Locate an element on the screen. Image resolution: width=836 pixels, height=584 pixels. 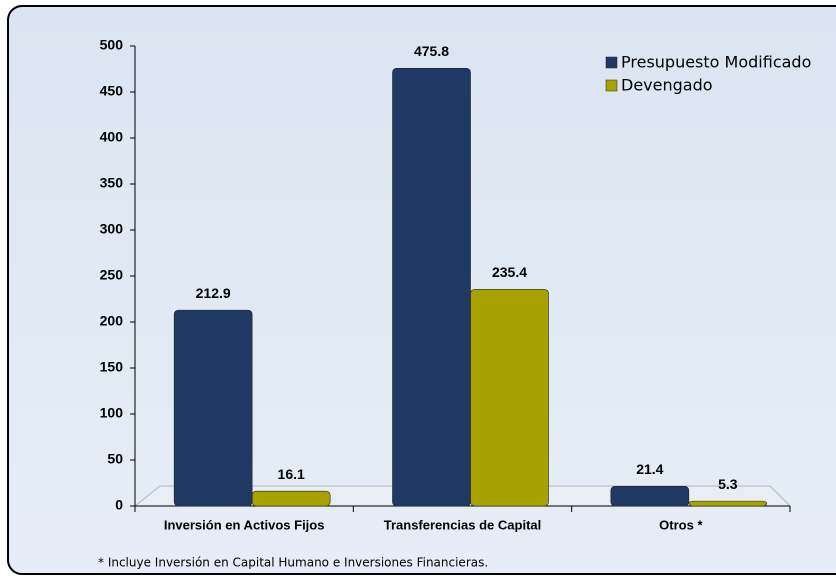
legend-label: Presupuesto Modificado is located at coordinates (716, 62).